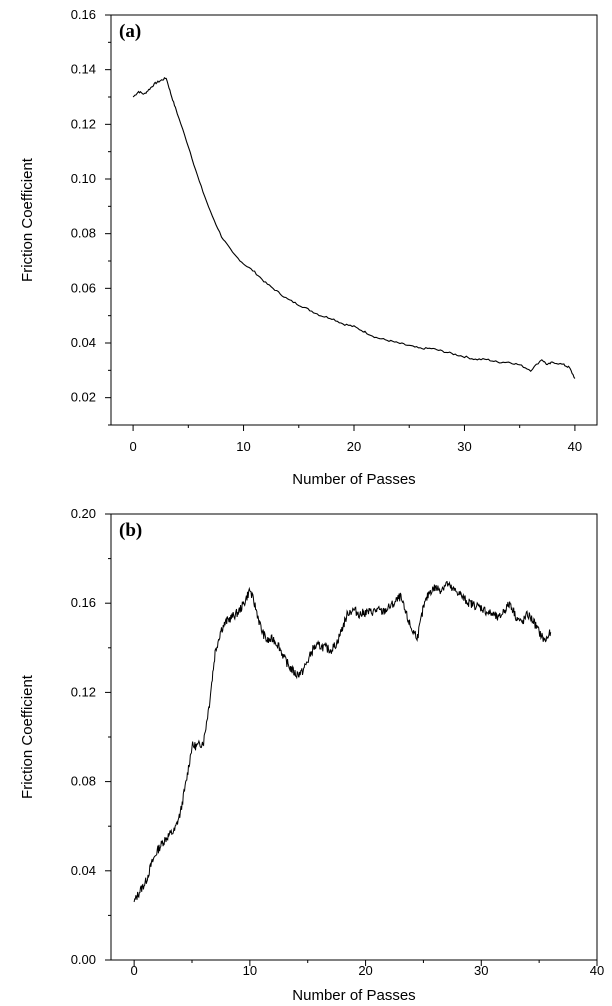  Describe the element at coordinates (83, 397) in the screenshot. I see `y-tick-label: 0.02` at that location.